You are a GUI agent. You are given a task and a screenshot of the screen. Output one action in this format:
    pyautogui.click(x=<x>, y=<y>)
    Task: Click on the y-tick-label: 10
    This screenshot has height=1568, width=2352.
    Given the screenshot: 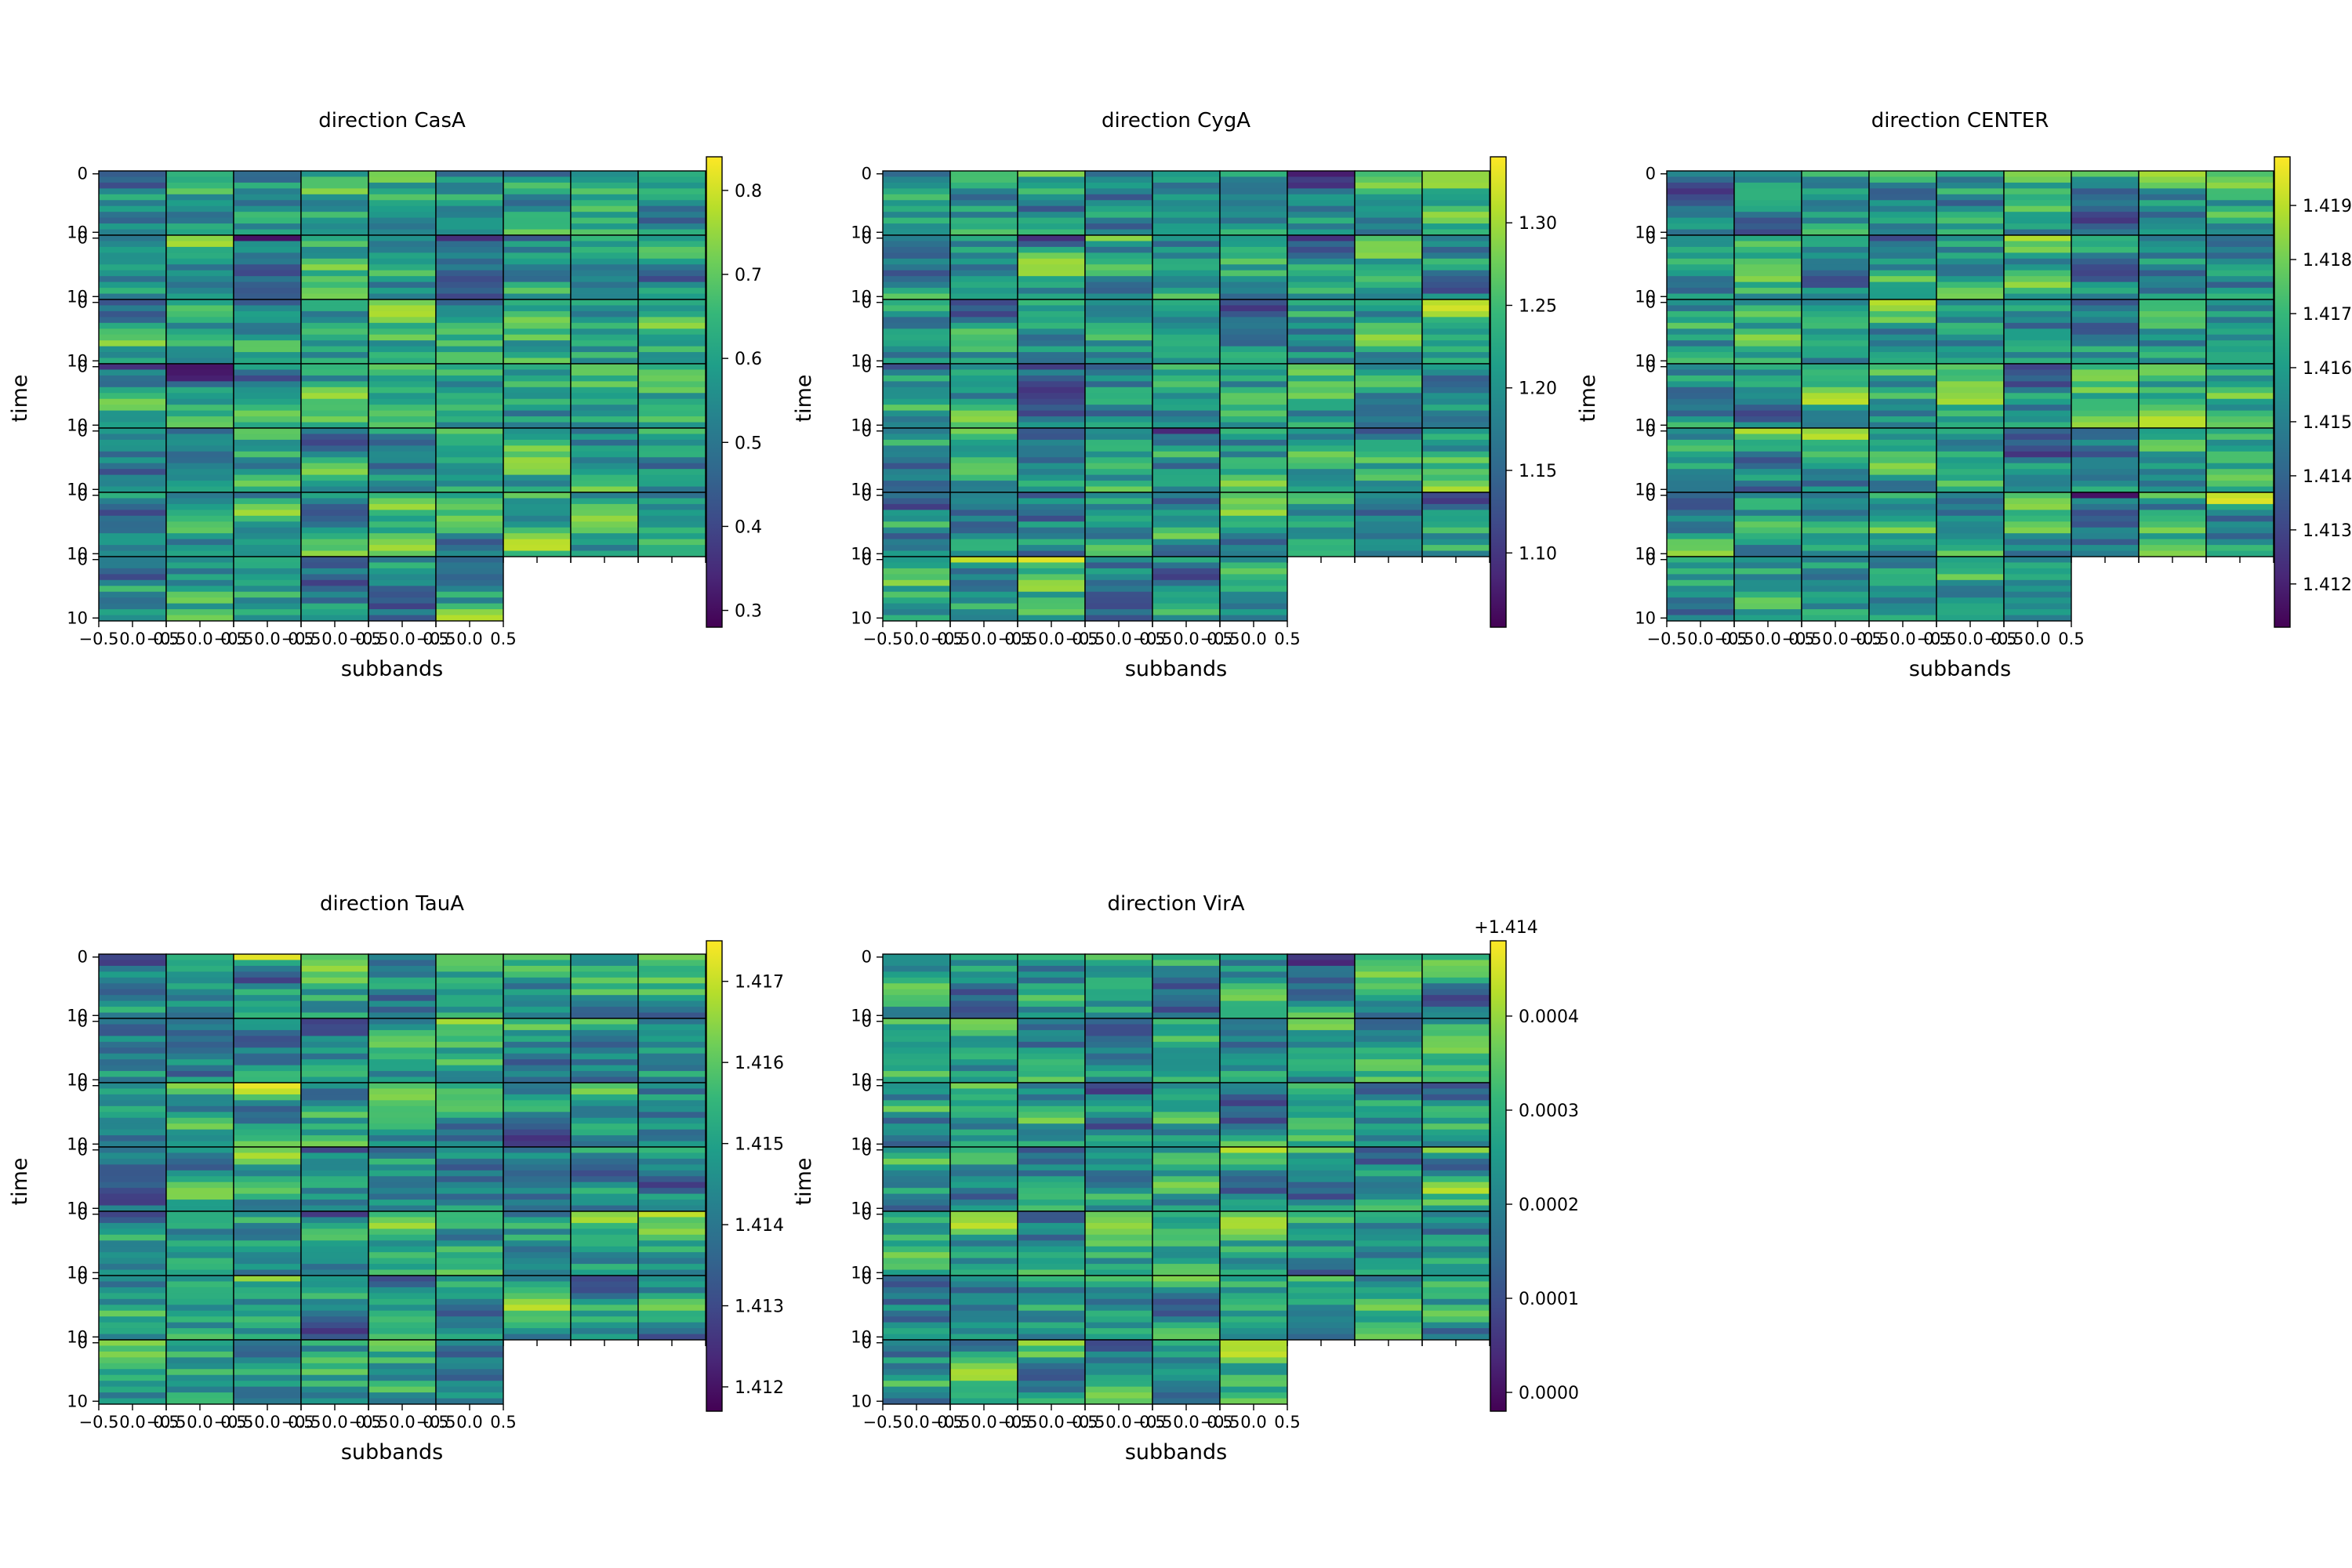 What is the action you would take?
    pyautogui.click(x=861, y=232)
    